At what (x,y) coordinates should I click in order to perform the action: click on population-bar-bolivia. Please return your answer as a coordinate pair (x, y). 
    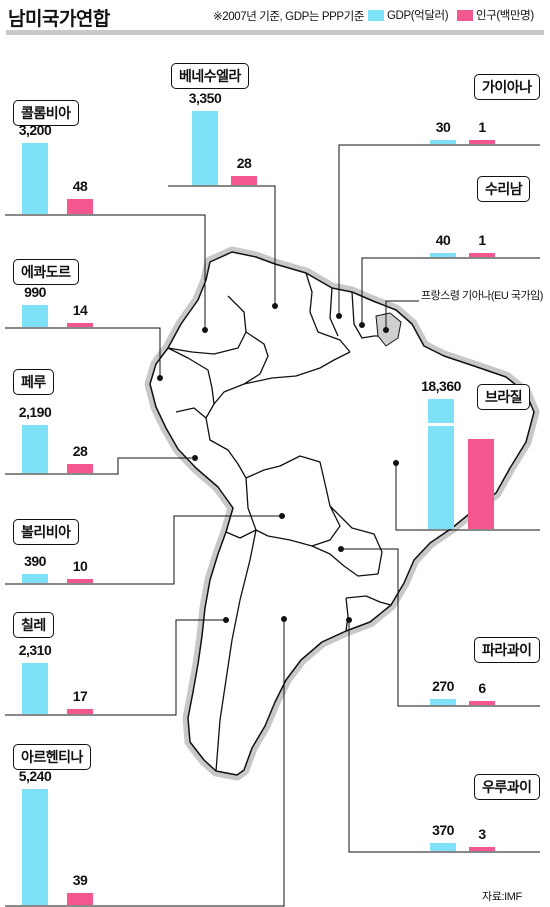
    Looking at the image, I should click on (80, 581).